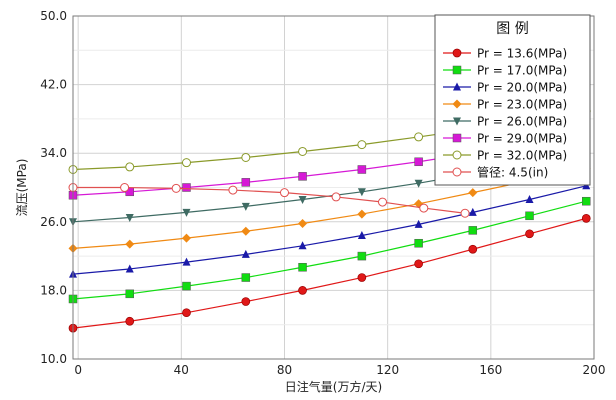 The height and width of the screenshot is (400, 616). Describe the element at coordinates (522, 88) in the screenshot. I see `legend-label: Pr = 20.0(MPa)` at that location.